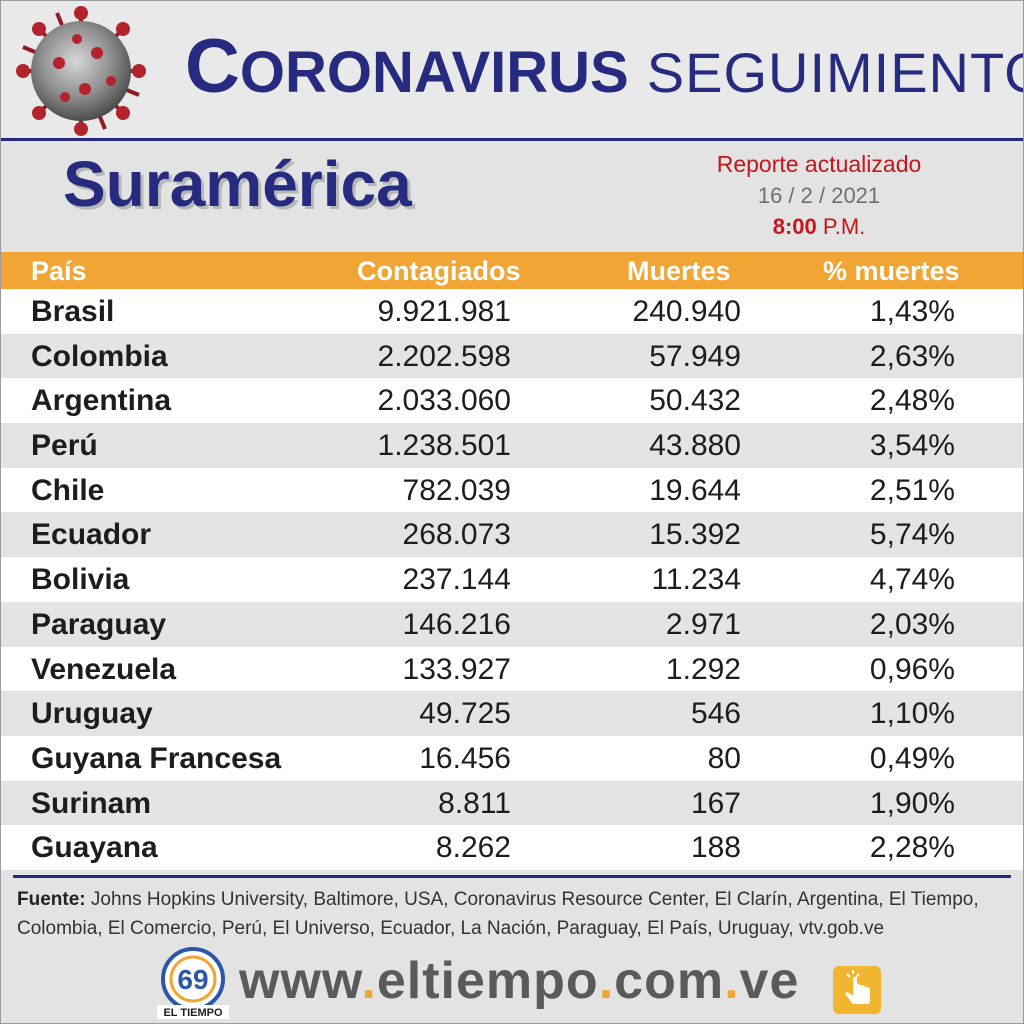  What do you see at coordinates (857, 990) in the screenshot?
I see `click-hand-icon` at bounding box center [857, 990].